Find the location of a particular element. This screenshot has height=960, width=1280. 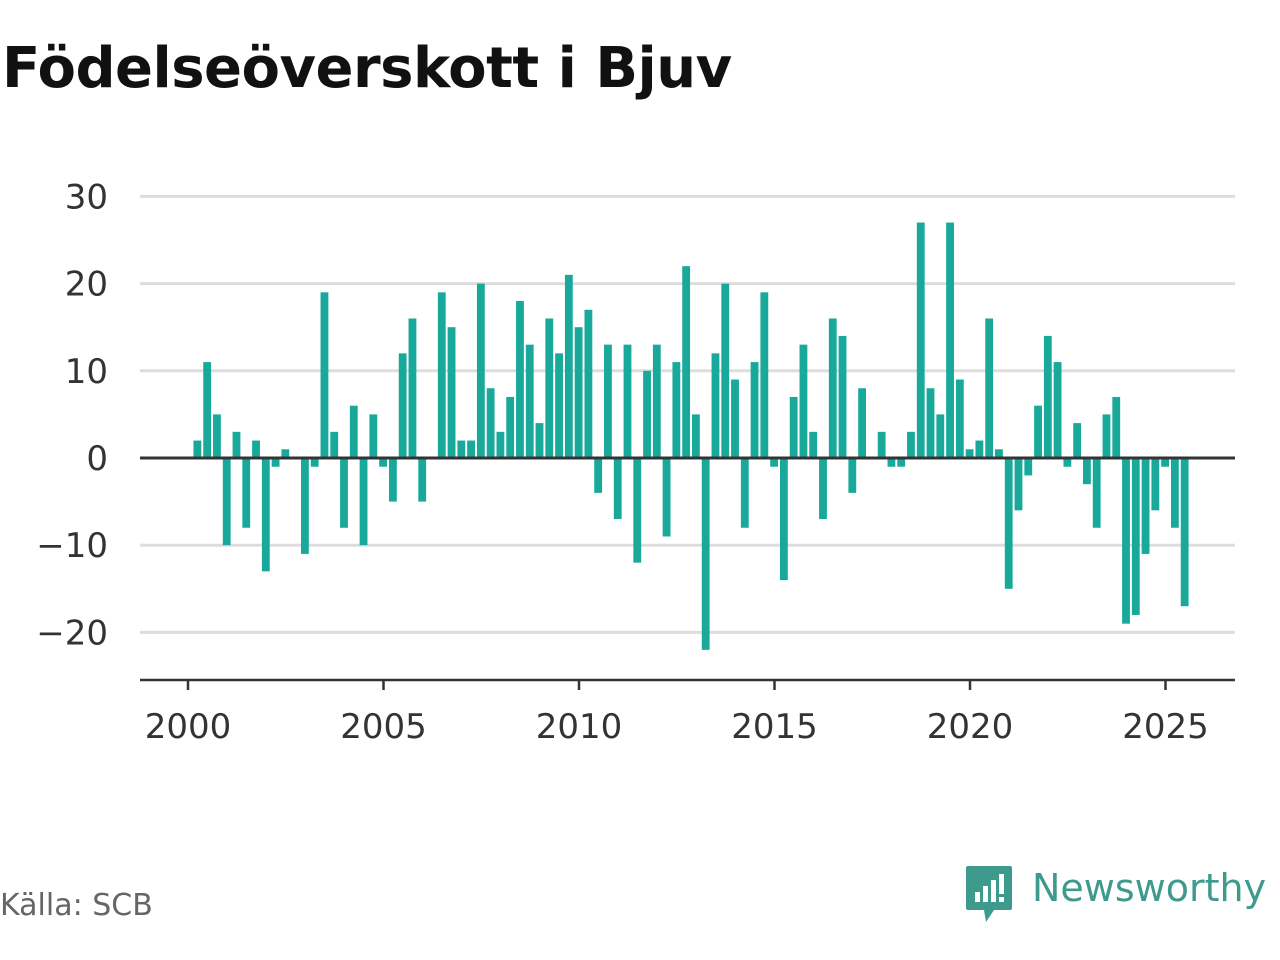

source-label: Källa: SCB is located at coordinates (76, 905).